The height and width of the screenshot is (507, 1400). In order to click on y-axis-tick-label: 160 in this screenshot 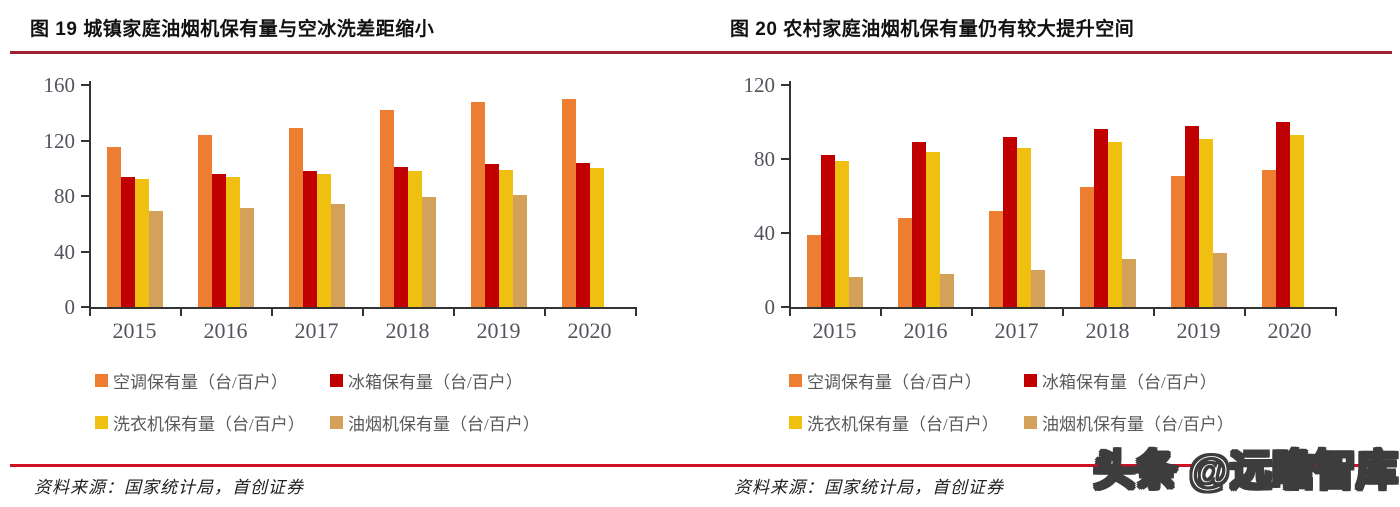, I will do `click(59, 85)`.